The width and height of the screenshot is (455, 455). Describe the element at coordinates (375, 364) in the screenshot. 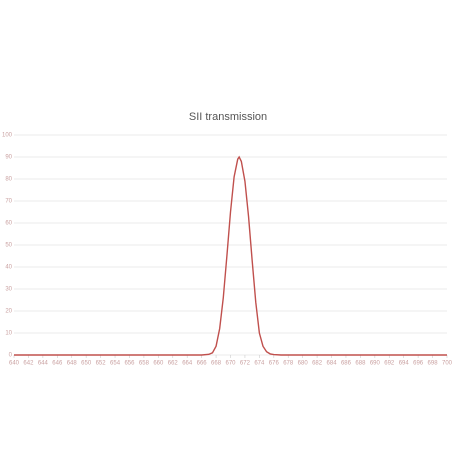

I see `x-tick-label: 690` at that location.